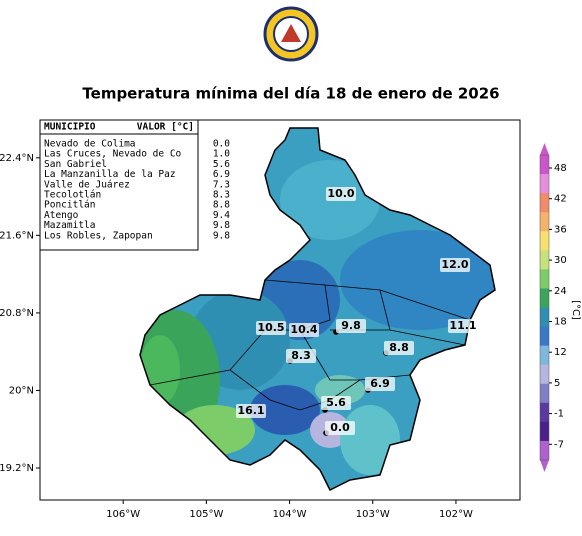 The height and width of the screenshot is (536, 582). Describe the element at coordinates (113, 154) in the screenshot. I see `municipio: Las Cruces, Nevado de Co` at that location.